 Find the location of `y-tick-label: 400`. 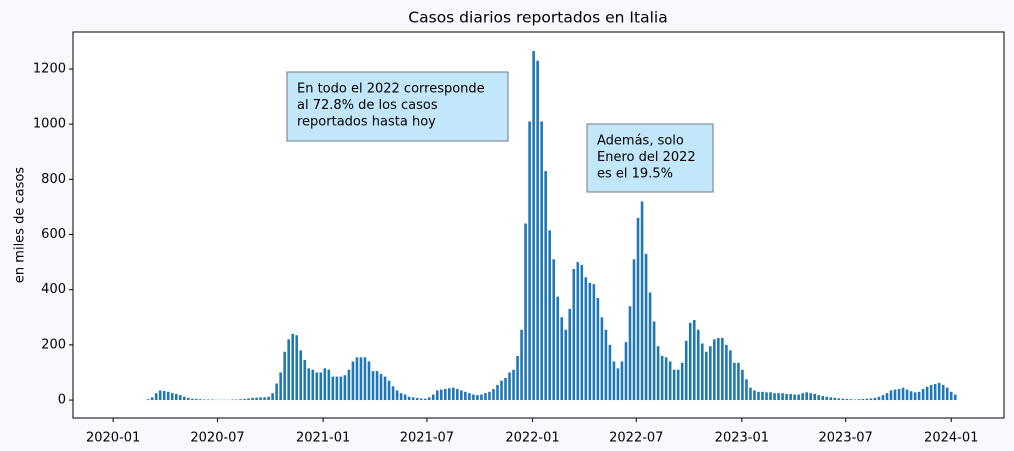

y-tick-label: 400 is located at coordinates (53, 289).